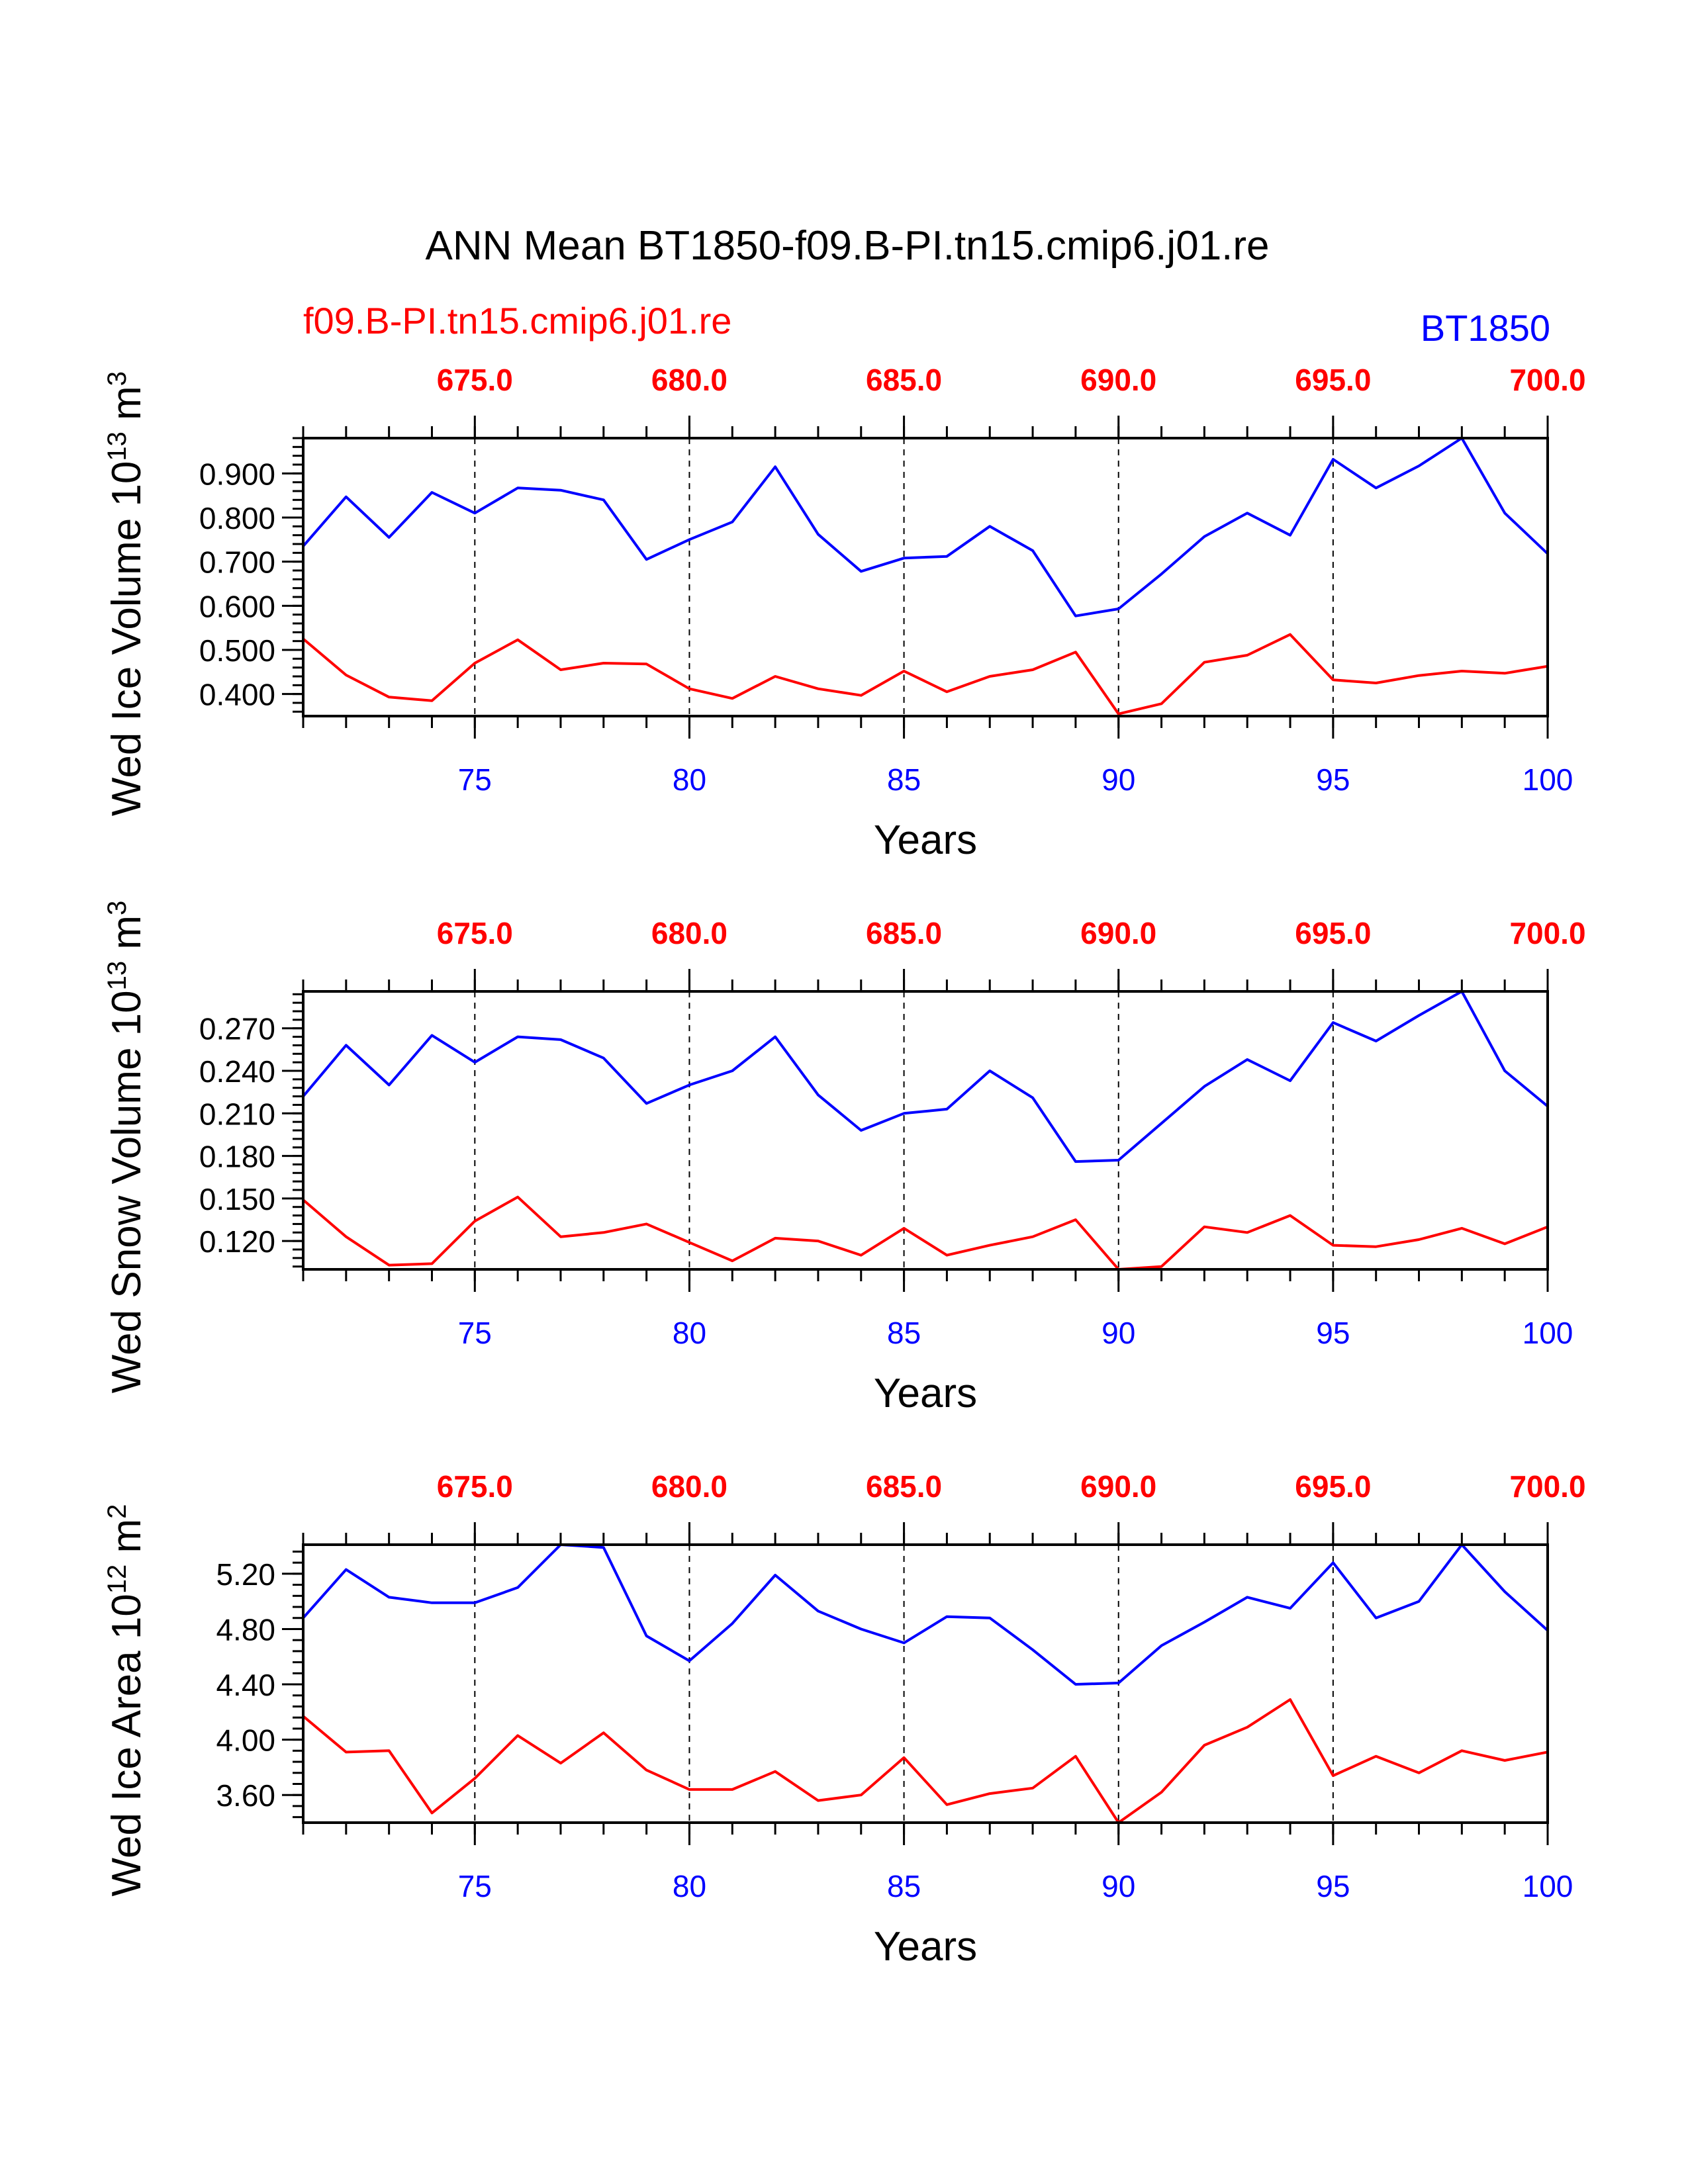 The height and width of the screenshot is (2184, 1688). I want to click on y-tick-label: 0.800, so click(237, 518).